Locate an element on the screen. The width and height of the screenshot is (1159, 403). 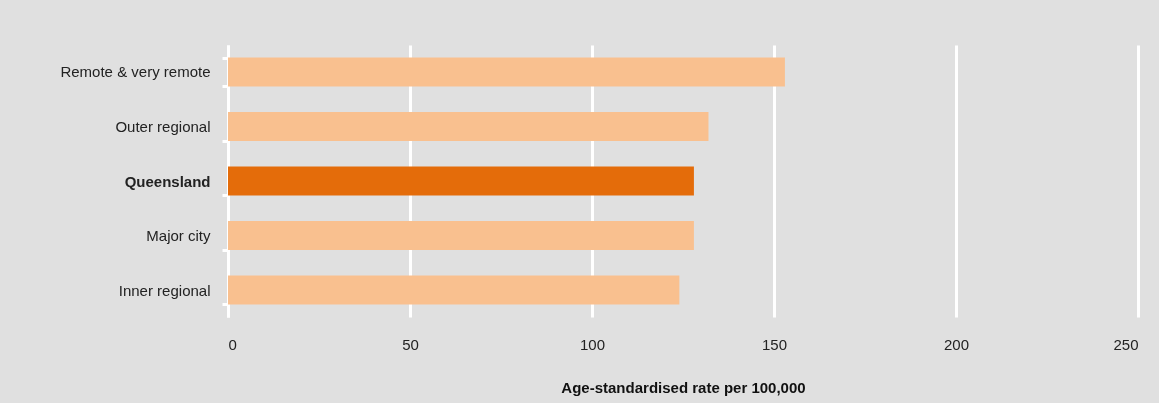
y-tick-label: Outer regional is located at coordinates (163, 126).